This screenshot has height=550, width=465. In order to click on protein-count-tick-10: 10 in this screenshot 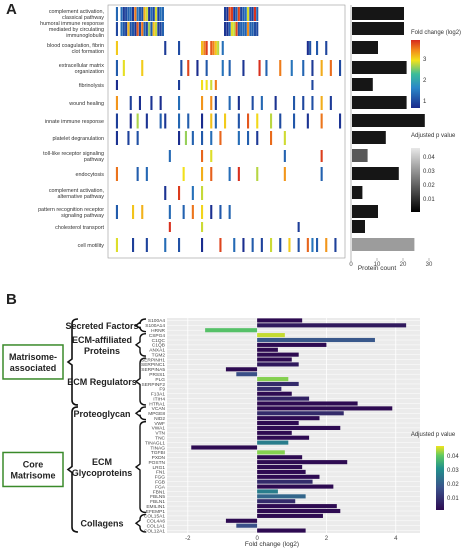, I will do `click(377, 265)`.